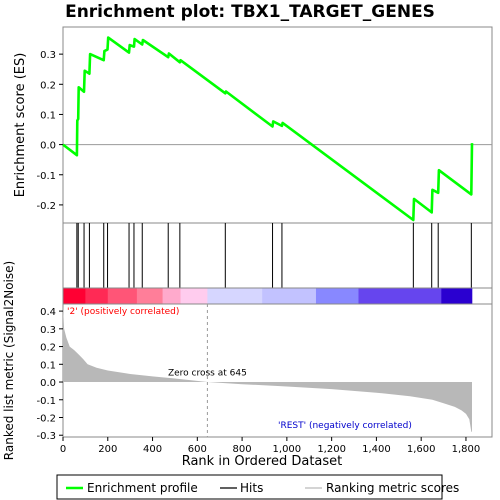  I want to click on metric-y-tick-label: -0.3, so click(46, 436).